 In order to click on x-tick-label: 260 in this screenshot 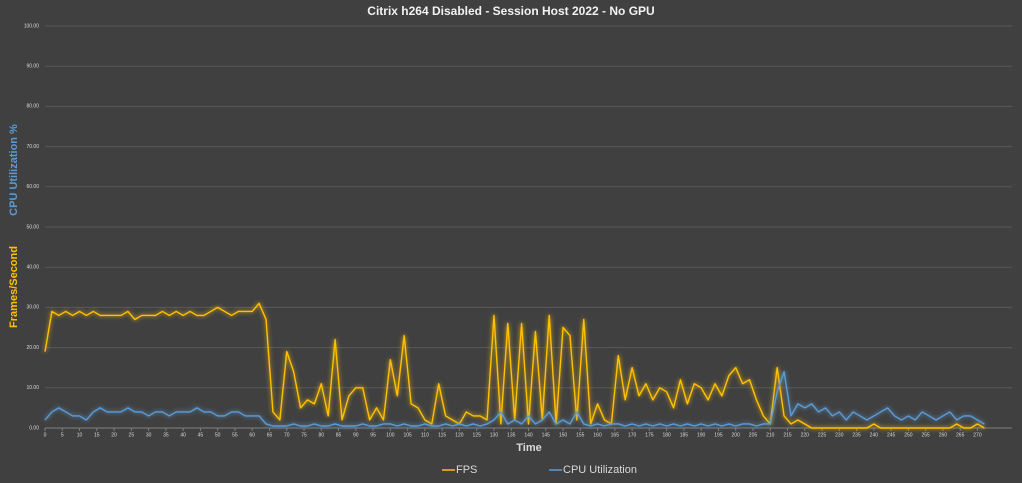, I will do `click(943, 435)`.